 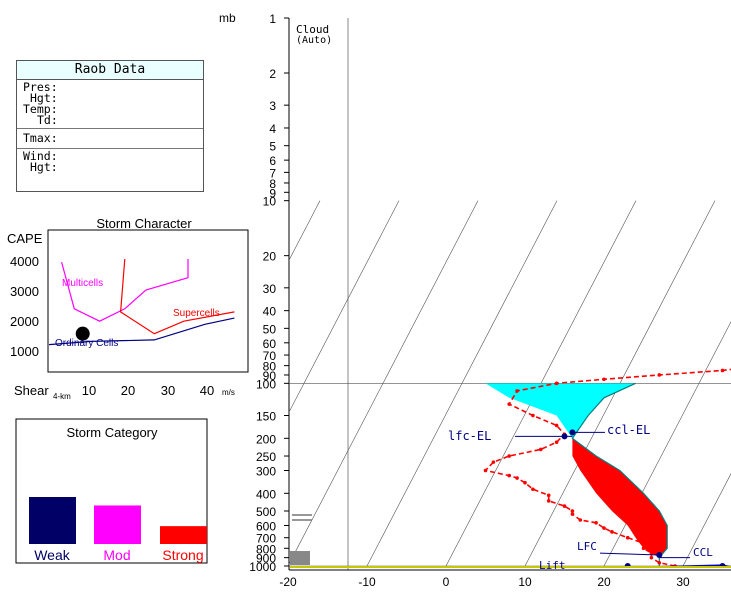 What do you see at coordinates (86, 343) in the screenshot?
I see `ordinary-cells-label: Ordinary Cells` at bounding box center [86, 343].